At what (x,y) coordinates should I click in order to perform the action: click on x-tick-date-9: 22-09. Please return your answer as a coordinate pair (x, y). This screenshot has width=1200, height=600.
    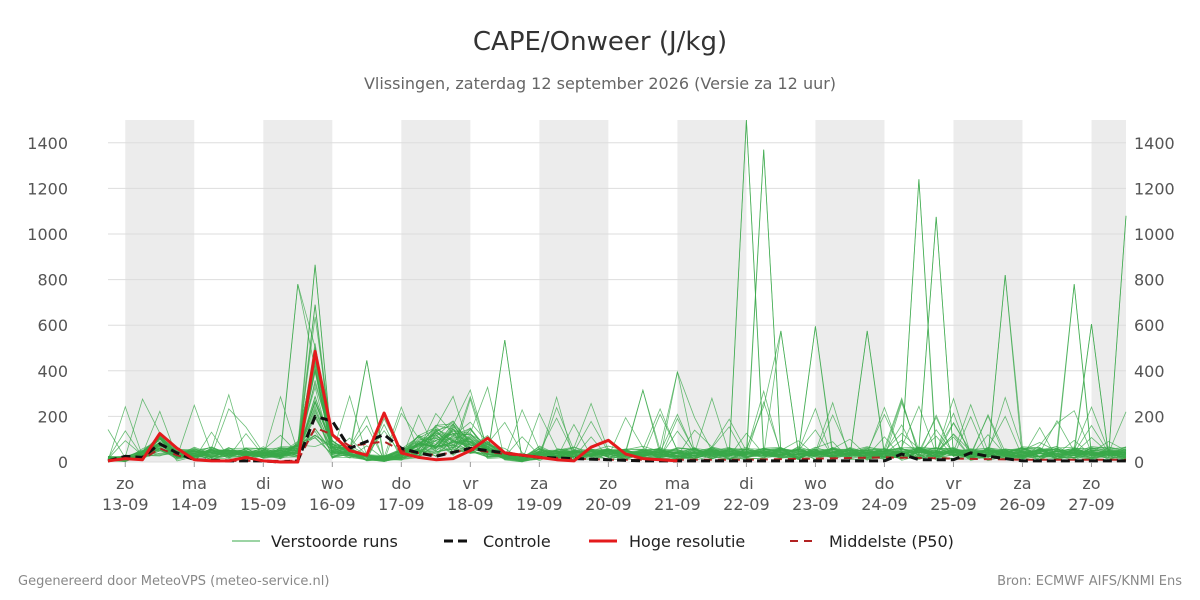
    Looking at the image, I should click on (746, 504).